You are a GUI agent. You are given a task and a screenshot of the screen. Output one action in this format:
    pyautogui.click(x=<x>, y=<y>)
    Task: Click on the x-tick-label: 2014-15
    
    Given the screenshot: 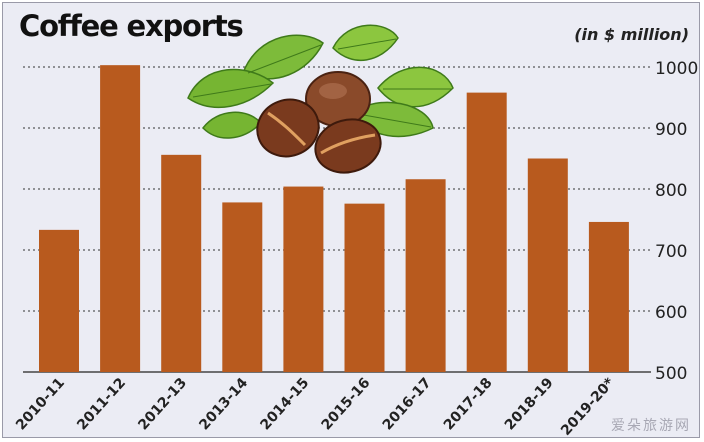 What is the action you would take?
    pyautogui.click(x=284, y=404)
    